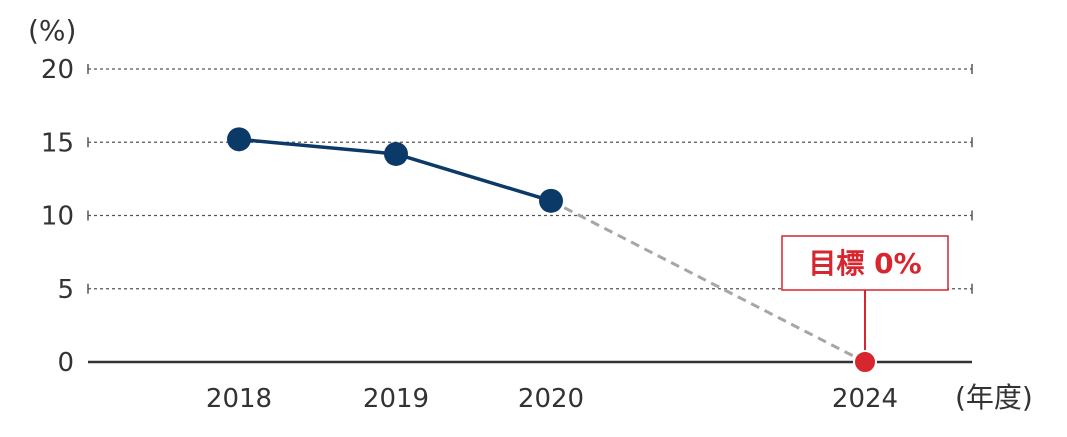  Describe the element at coordinates (65, 290) in the screenshot. I see `y-tick-label: 5` at that location.